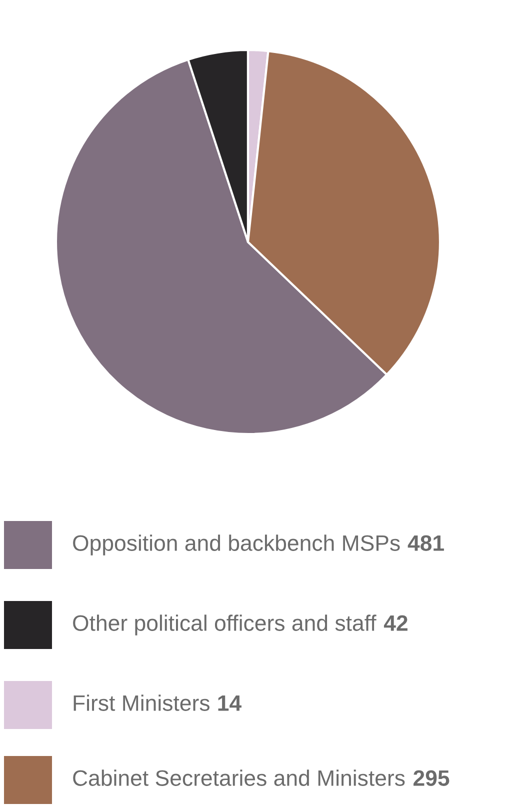 The height and width of the screenshot is (806, 512). What do you see at coordinates (239, 778) in the screenshot?
I see `legend-label: Cabinet Secretaries and Ministers` at bounding box center [239, 778].